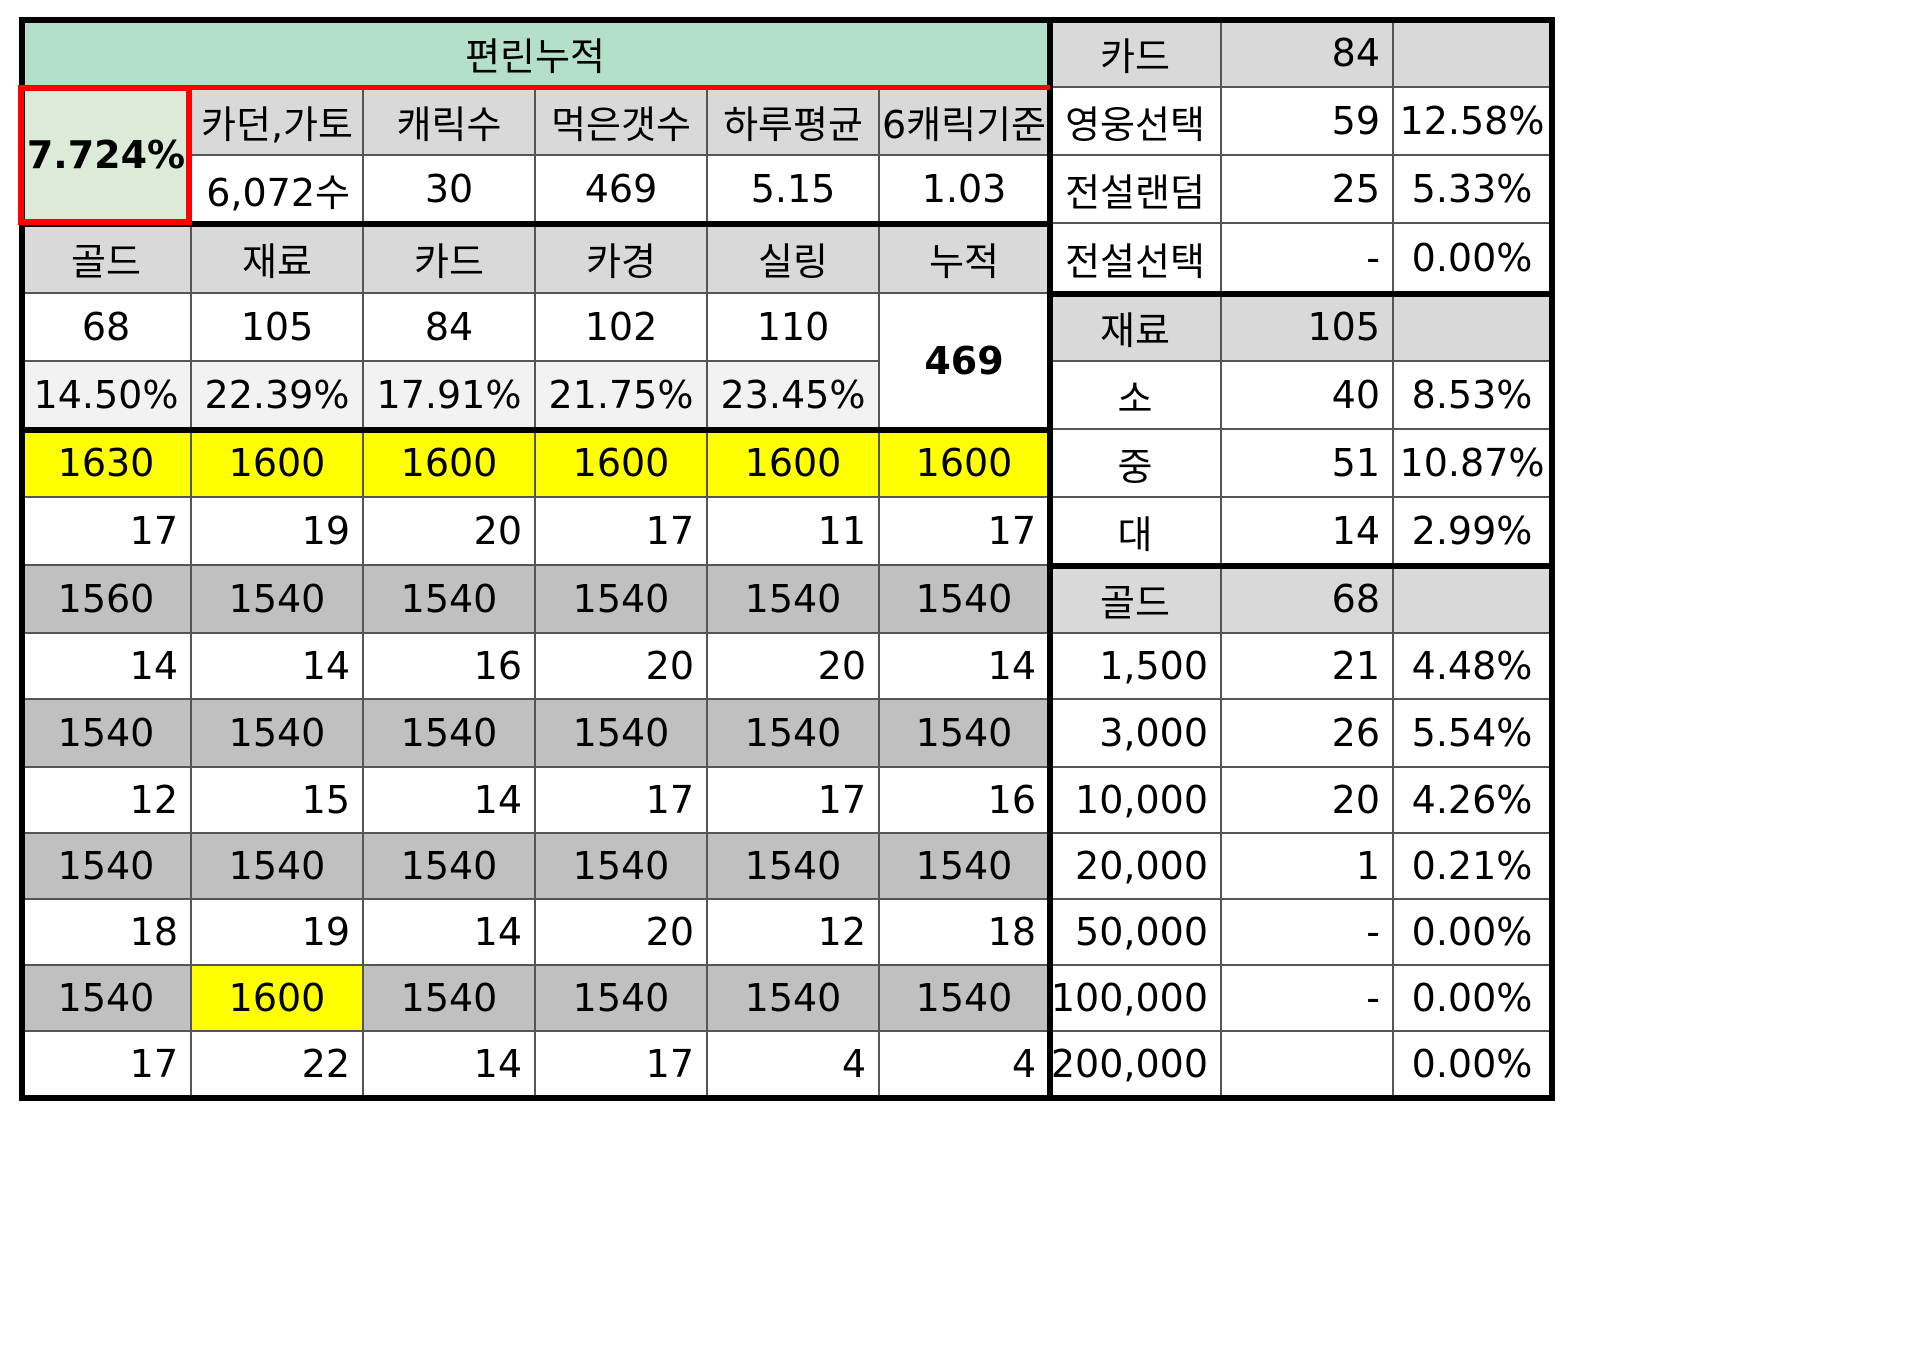  What do you see at coordinates (1136, 464) in the screenshot?
I see `material-row-label: 중` at bounding box center [1136, 464].